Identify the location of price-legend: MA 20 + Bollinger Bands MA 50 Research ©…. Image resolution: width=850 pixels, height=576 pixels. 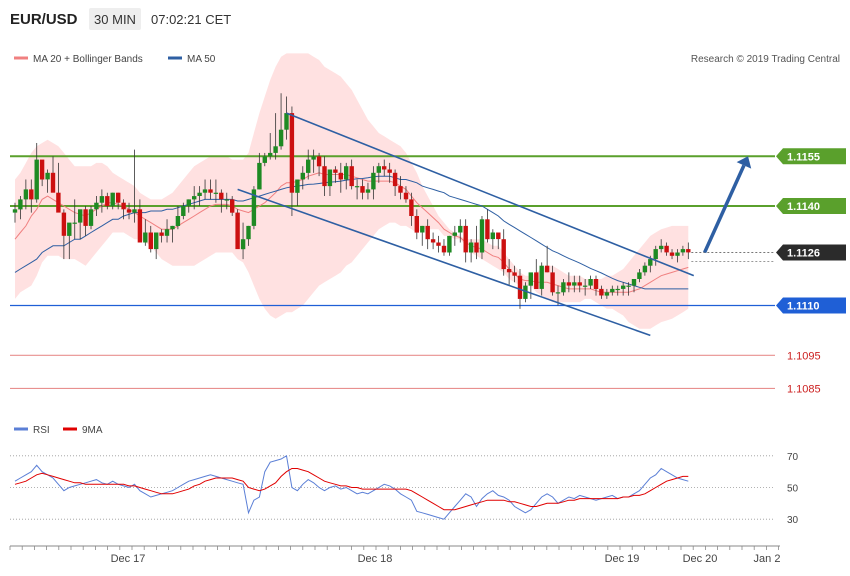
(427, 59).